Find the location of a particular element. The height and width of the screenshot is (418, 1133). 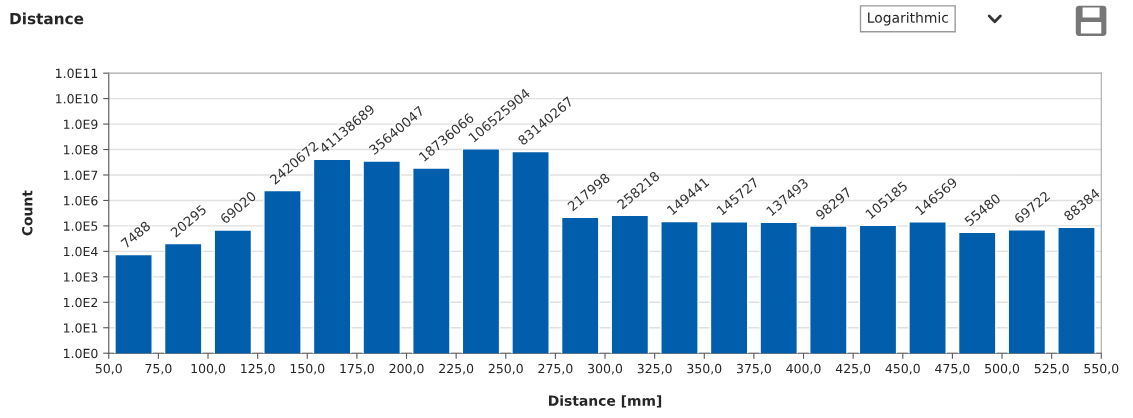

y-tick-label: 1.0E4 is located at coordinates (80, 251).